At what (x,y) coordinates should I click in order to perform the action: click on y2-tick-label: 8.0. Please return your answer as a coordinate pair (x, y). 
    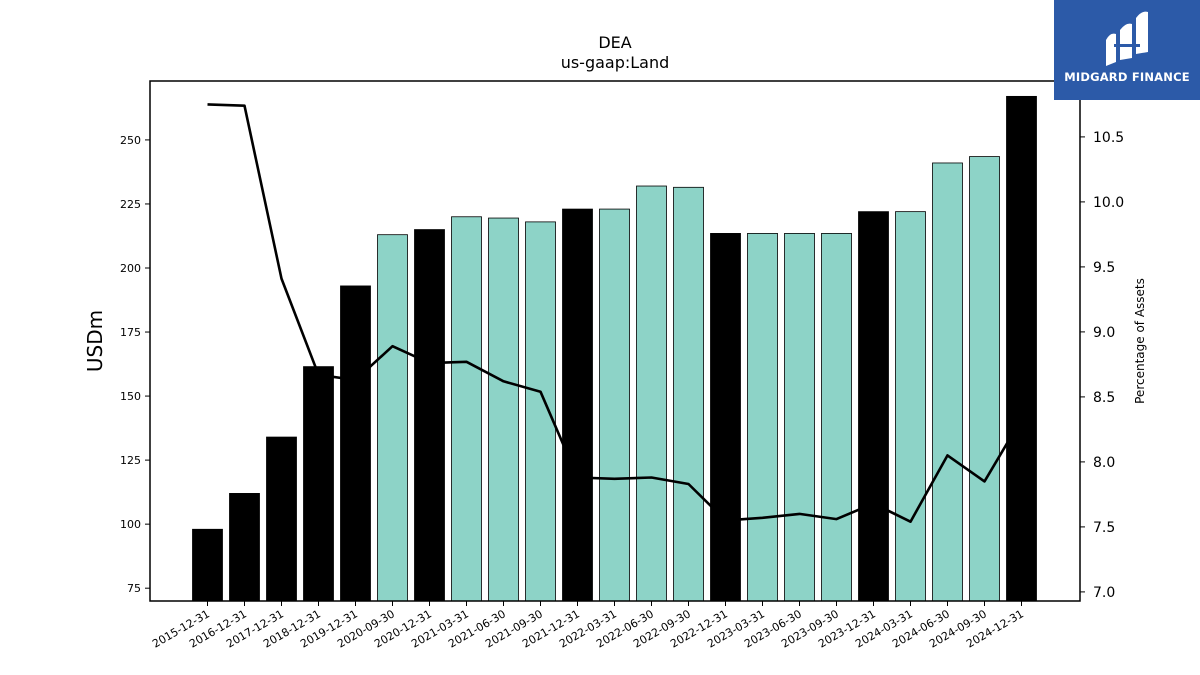
    Looking at the image, I should click on (1104, 463).